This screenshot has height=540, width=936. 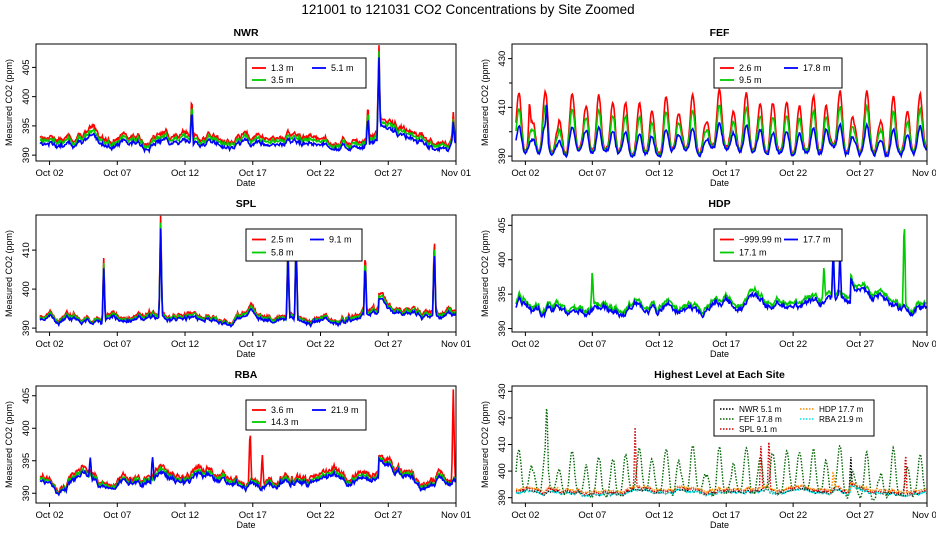 I want to click on chart-title: NWR, so click(x=245, y=33).